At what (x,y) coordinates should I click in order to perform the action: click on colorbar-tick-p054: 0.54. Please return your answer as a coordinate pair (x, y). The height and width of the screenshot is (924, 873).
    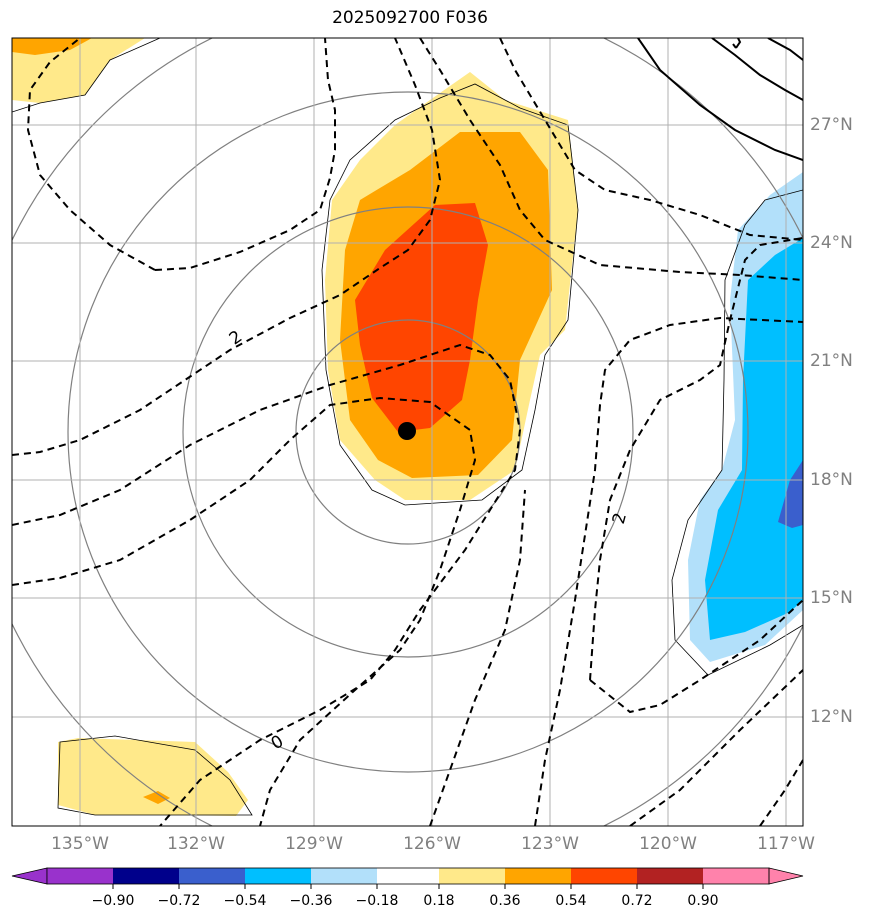
    Looking at the image, I should click on (571, 901).